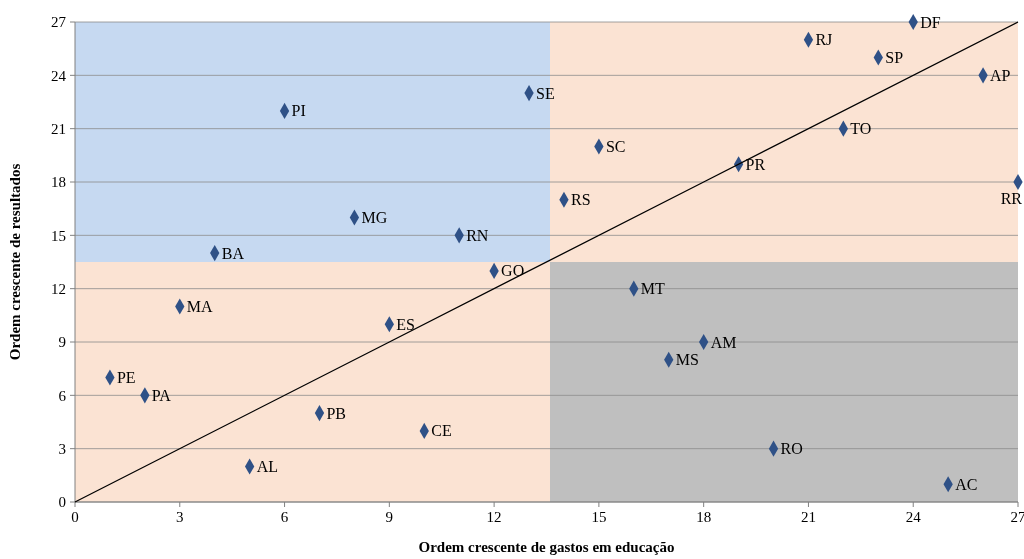 Image resolution: width=1024 pixels, height=559 pixels. Describe the element at coordinates (62, 448) in the screenshot. I see `y-tick-label: 3` at that location.